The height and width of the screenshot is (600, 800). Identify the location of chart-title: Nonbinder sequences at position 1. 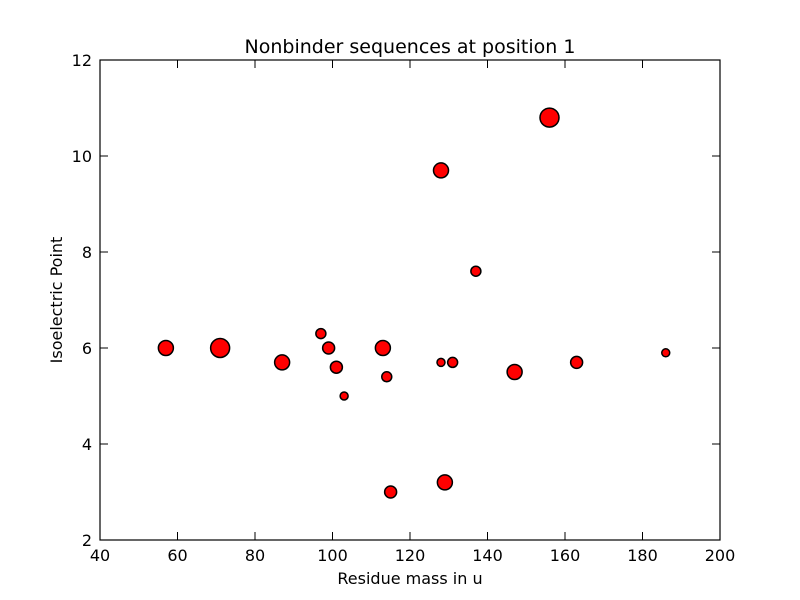
(410, 47).